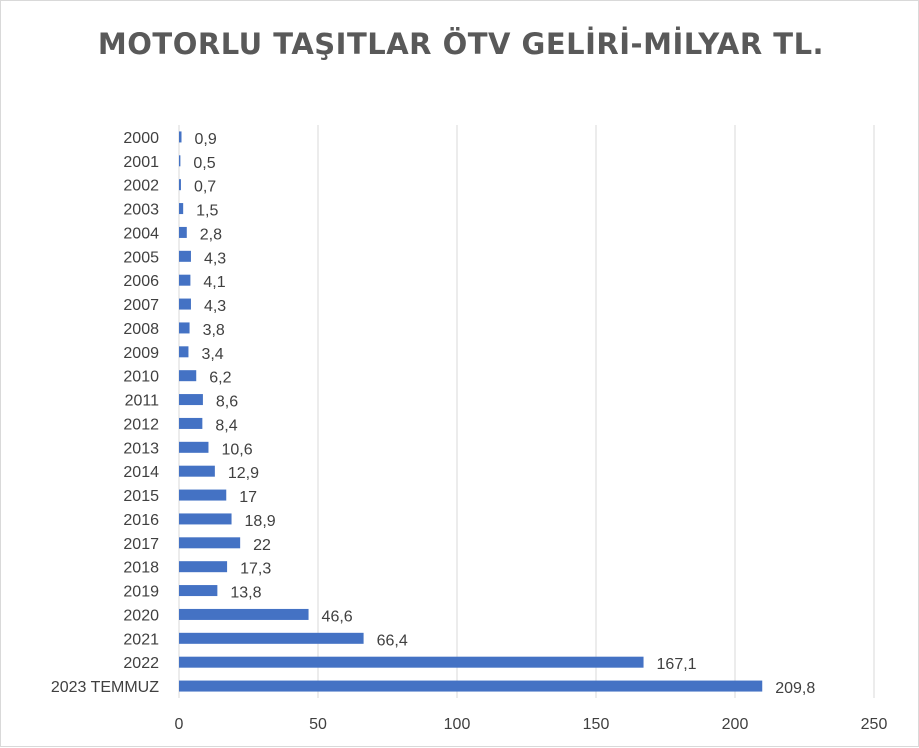 The width and height of the screenshot is (919, 748). What do you see at coordinates (204, 163) in the screenshot?
I see `data-label: 0,5` at bounding box center [204, 163].